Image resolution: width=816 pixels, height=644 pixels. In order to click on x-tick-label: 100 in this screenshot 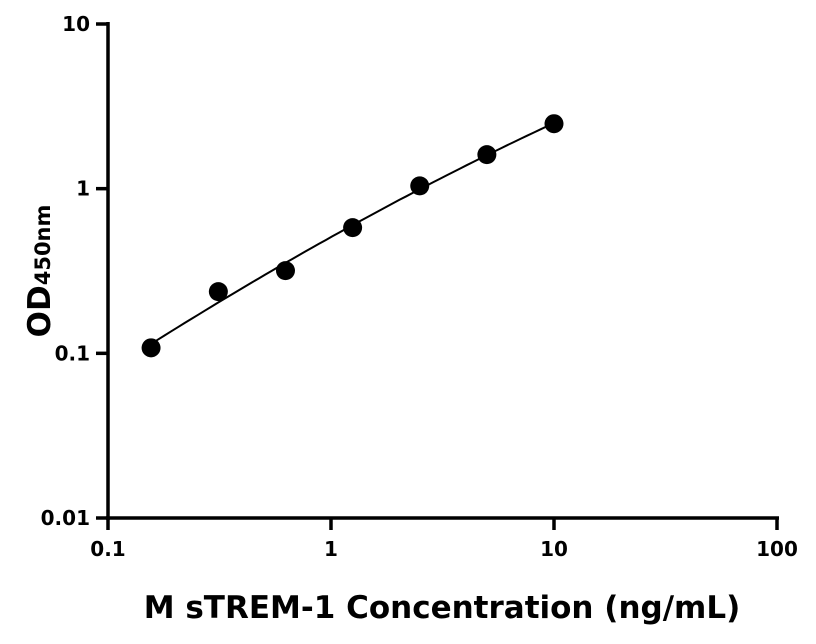, I will do `click(777, 549)`.